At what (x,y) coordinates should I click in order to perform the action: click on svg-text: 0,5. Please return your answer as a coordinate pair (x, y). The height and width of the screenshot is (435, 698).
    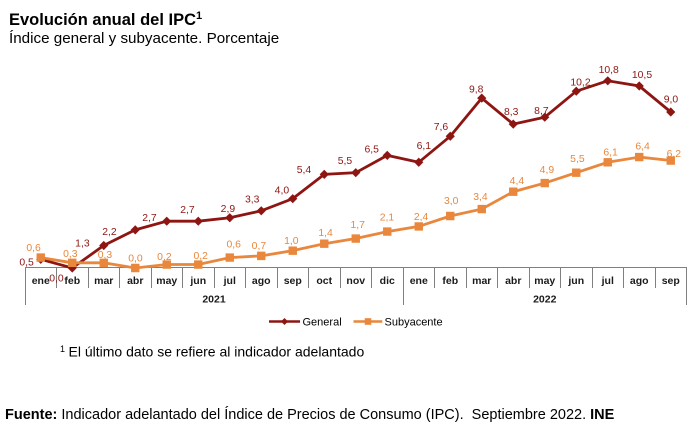
    Looking at the image, I should click on (26, 263).